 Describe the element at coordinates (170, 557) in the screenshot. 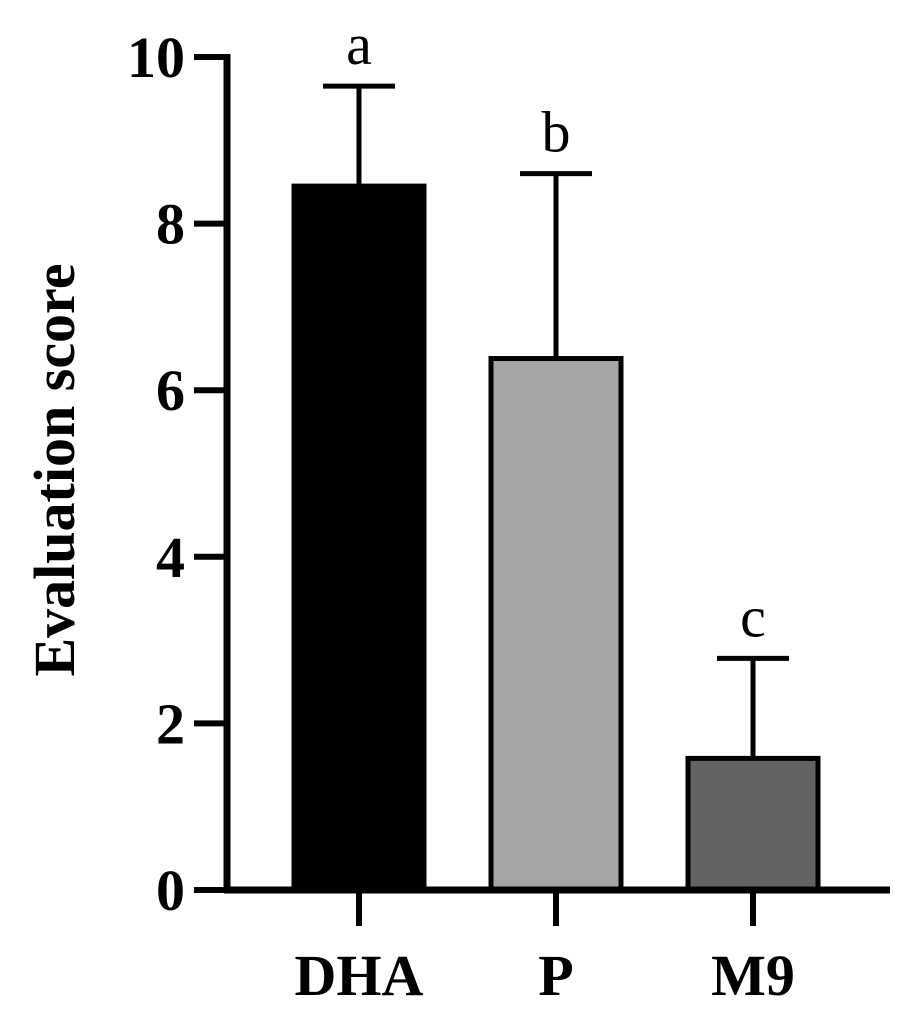

I see `y-tick-label-4: 4` at that location.